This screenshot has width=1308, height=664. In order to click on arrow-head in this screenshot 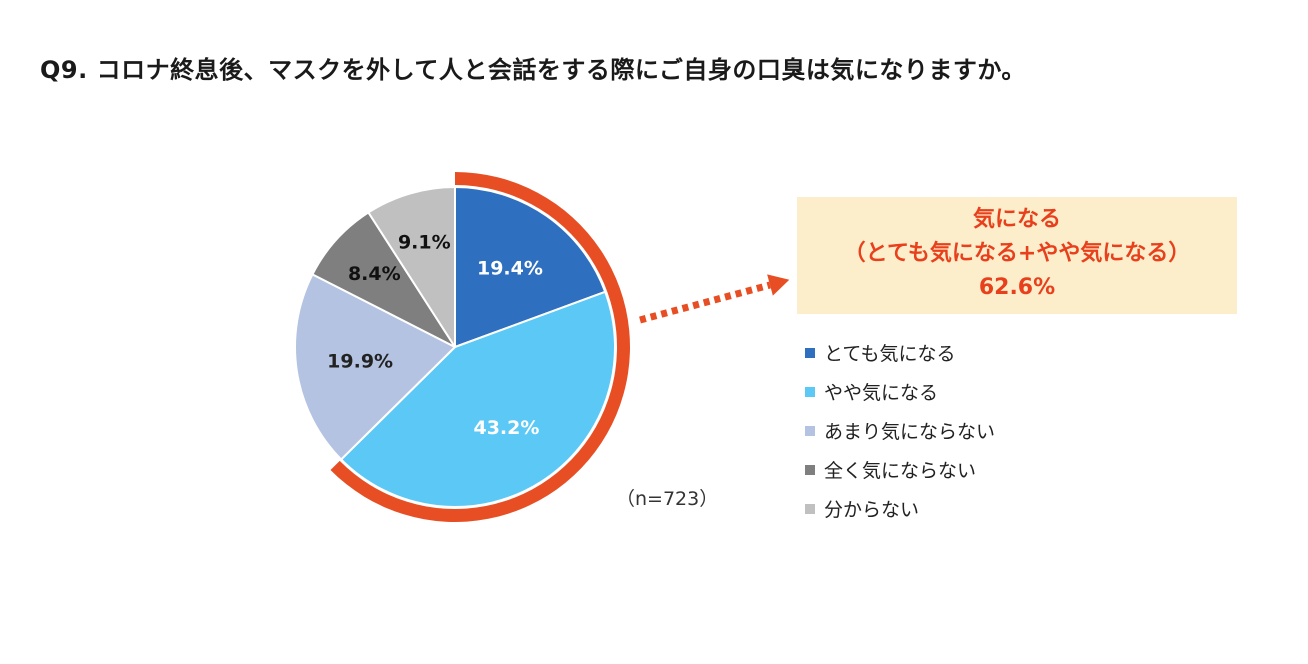, I will do `click(778, 285)`.